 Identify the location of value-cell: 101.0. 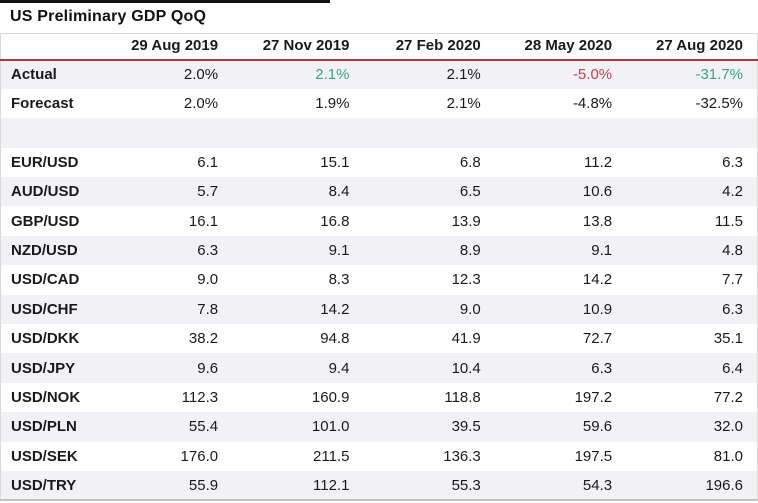
(330, 427).